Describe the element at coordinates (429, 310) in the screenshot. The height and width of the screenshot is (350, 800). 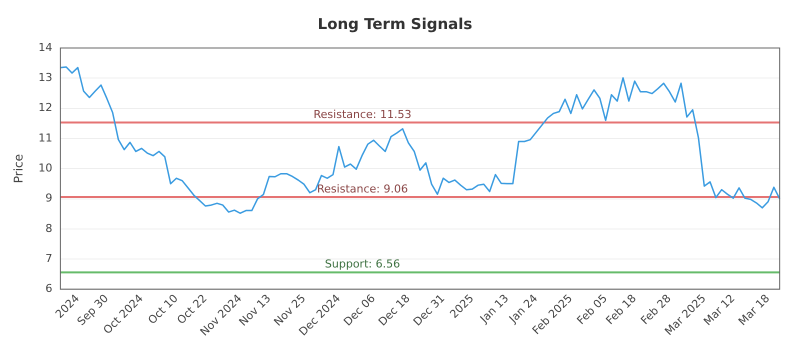
I see `x-tick-label: Dec 31` at that location.